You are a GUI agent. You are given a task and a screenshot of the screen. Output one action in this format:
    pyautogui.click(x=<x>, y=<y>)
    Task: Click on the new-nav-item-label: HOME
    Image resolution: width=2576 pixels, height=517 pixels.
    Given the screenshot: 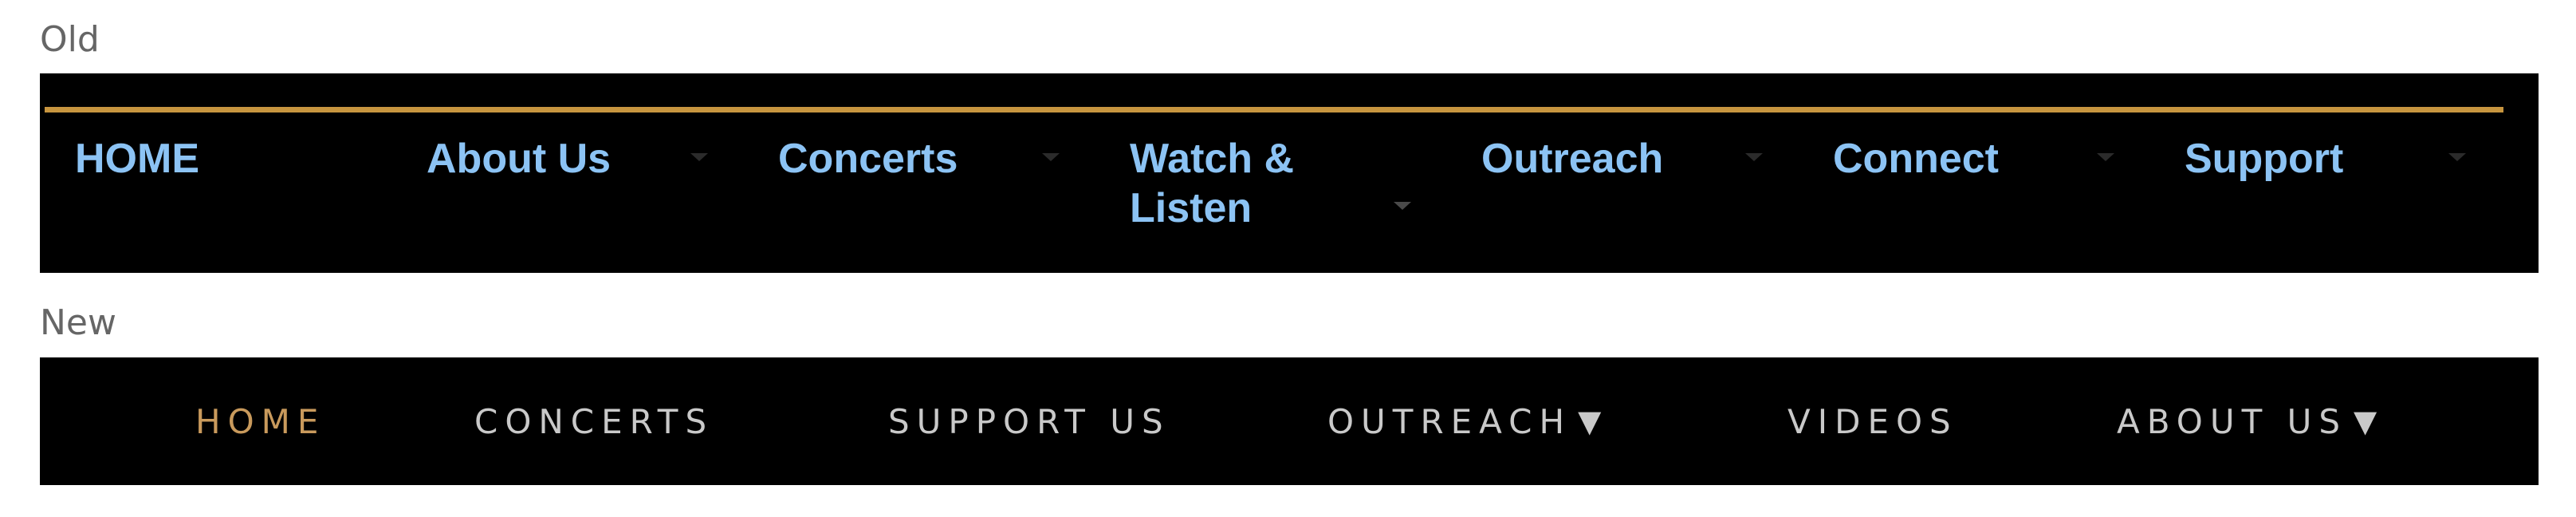 What is the action you would take?
    pyautogui.click(x=260, y=421)
    